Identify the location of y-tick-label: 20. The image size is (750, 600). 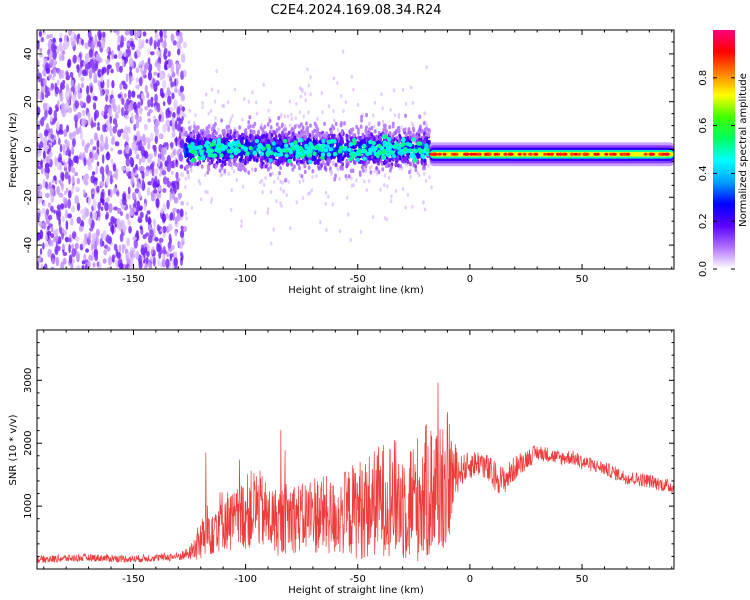
(28, 101).